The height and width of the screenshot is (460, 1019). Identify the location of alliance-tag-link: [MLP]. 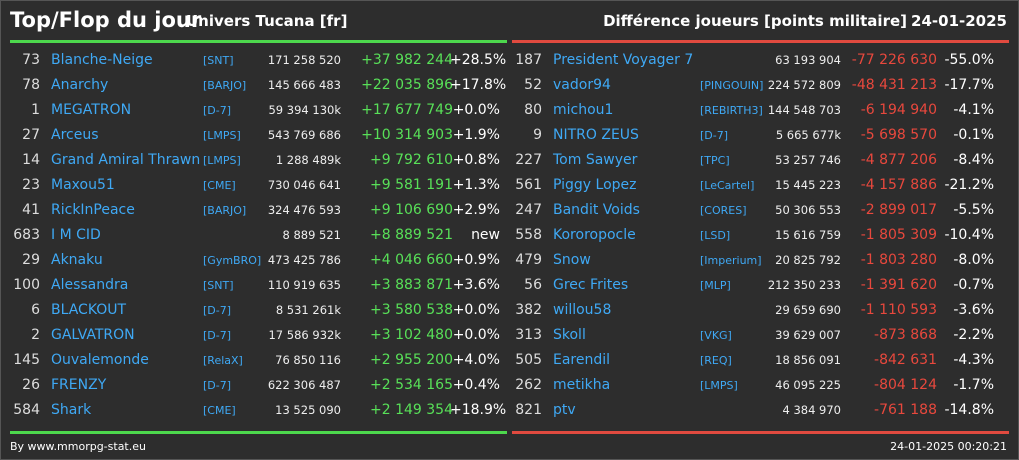
(715, 285).